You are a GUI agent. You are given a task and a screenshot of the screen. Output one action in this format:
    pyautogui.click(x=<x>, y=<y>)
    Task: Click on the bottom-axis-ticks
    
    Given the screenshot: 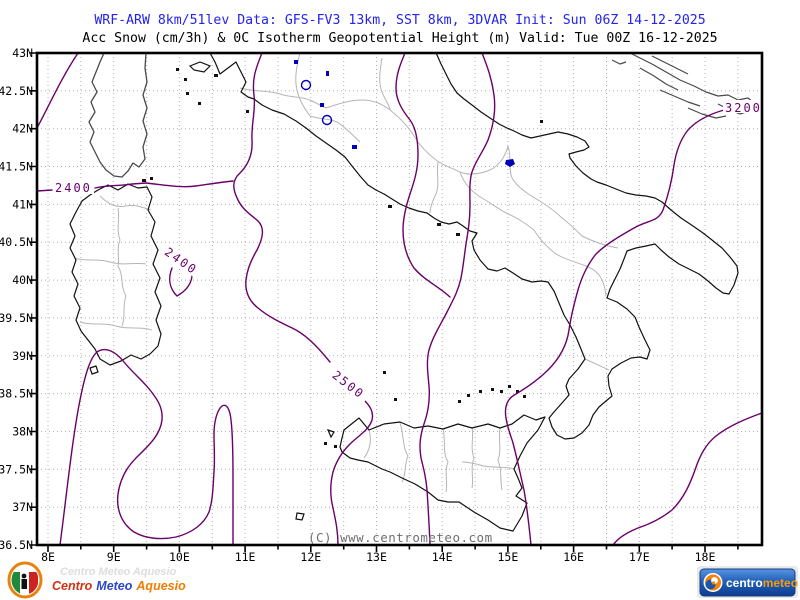 What is the action you would take?
    pyautogui.click(x=393, y=548)
    